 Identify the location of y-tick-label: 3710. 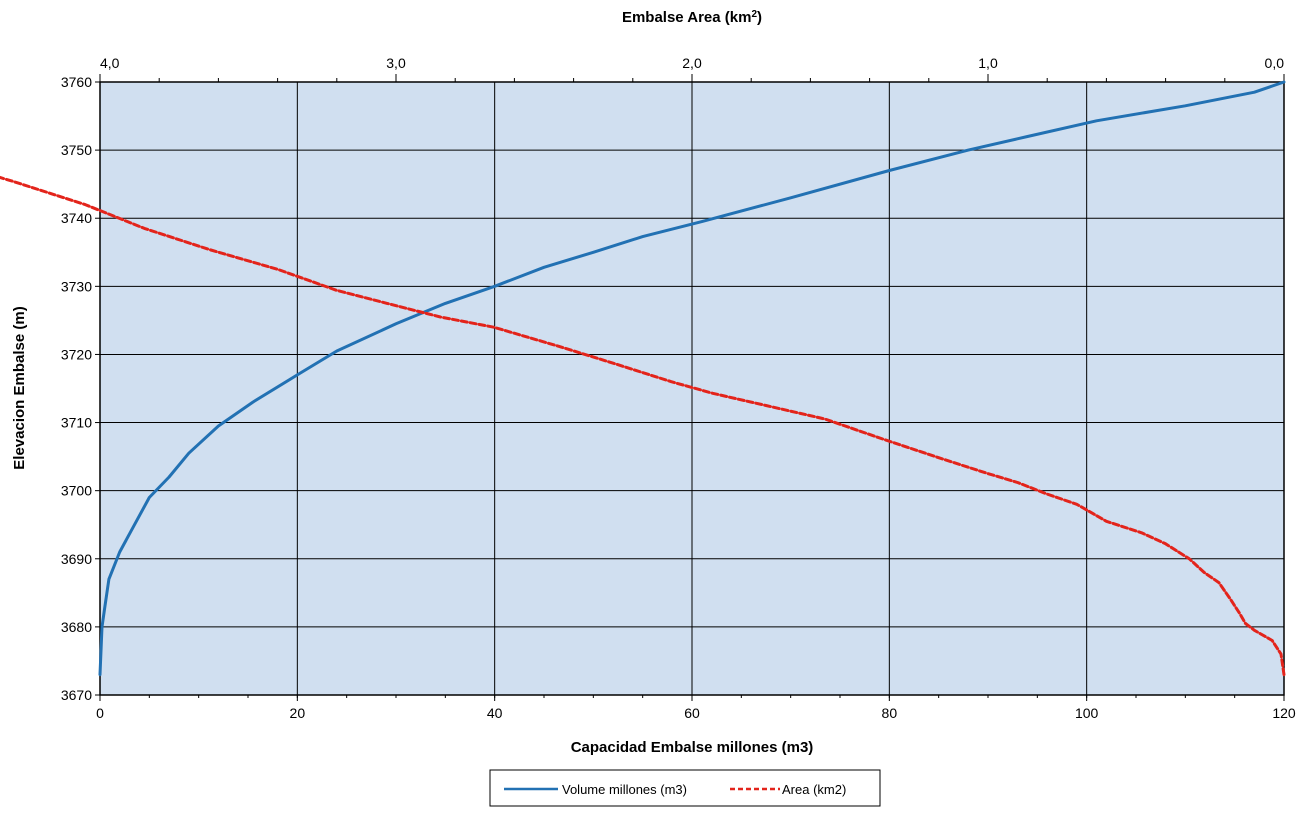
(76, 423).